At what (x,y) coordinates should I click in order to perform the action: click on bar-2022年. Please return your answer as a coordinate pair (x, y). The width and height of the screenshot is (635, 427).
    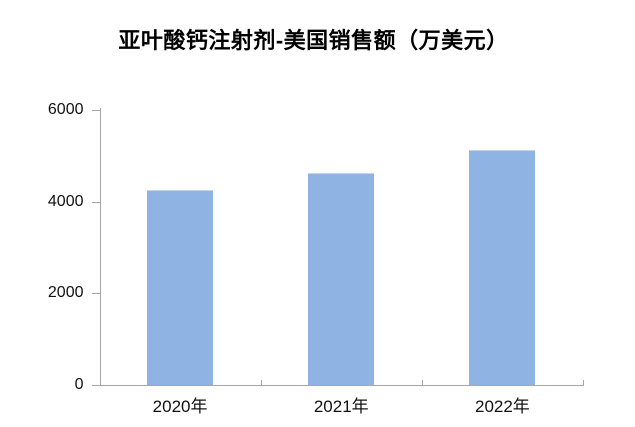
    Looking at the image, I should click on (502, 267).